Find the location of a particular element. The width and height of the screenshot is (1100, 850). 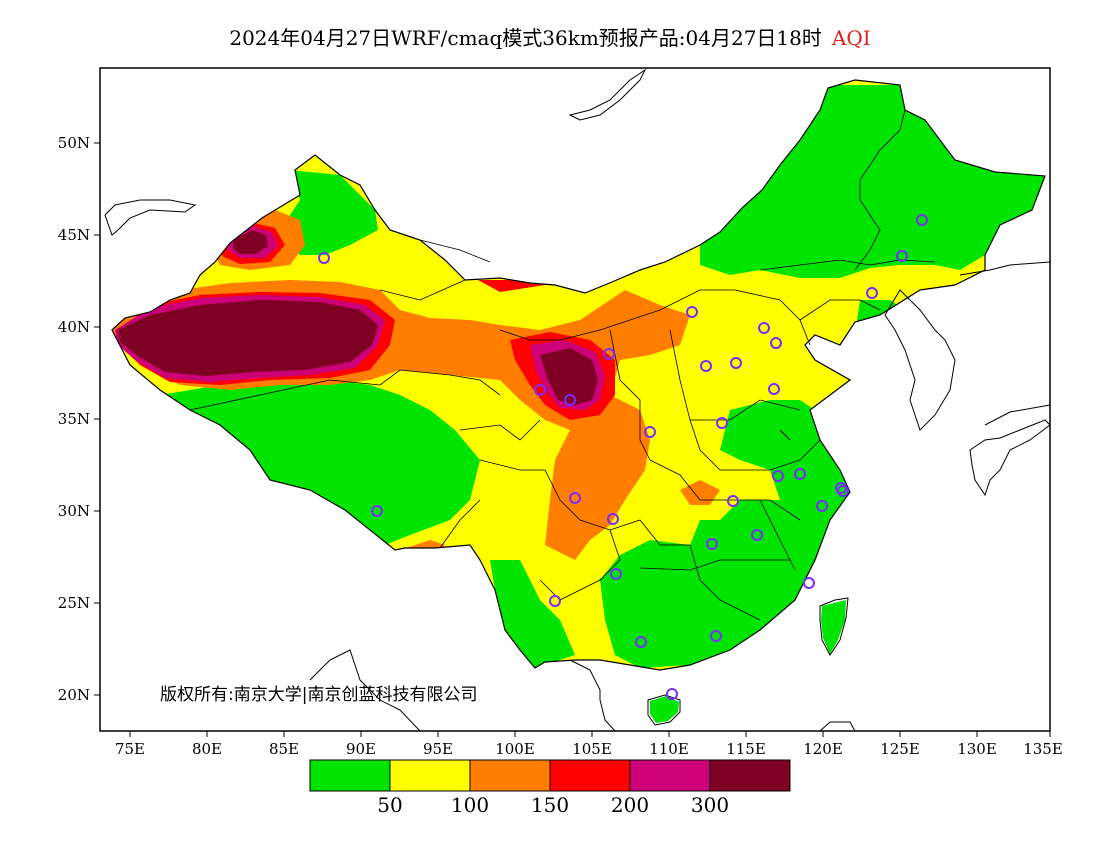

lat-ticks is located at coordinates (97, 419).